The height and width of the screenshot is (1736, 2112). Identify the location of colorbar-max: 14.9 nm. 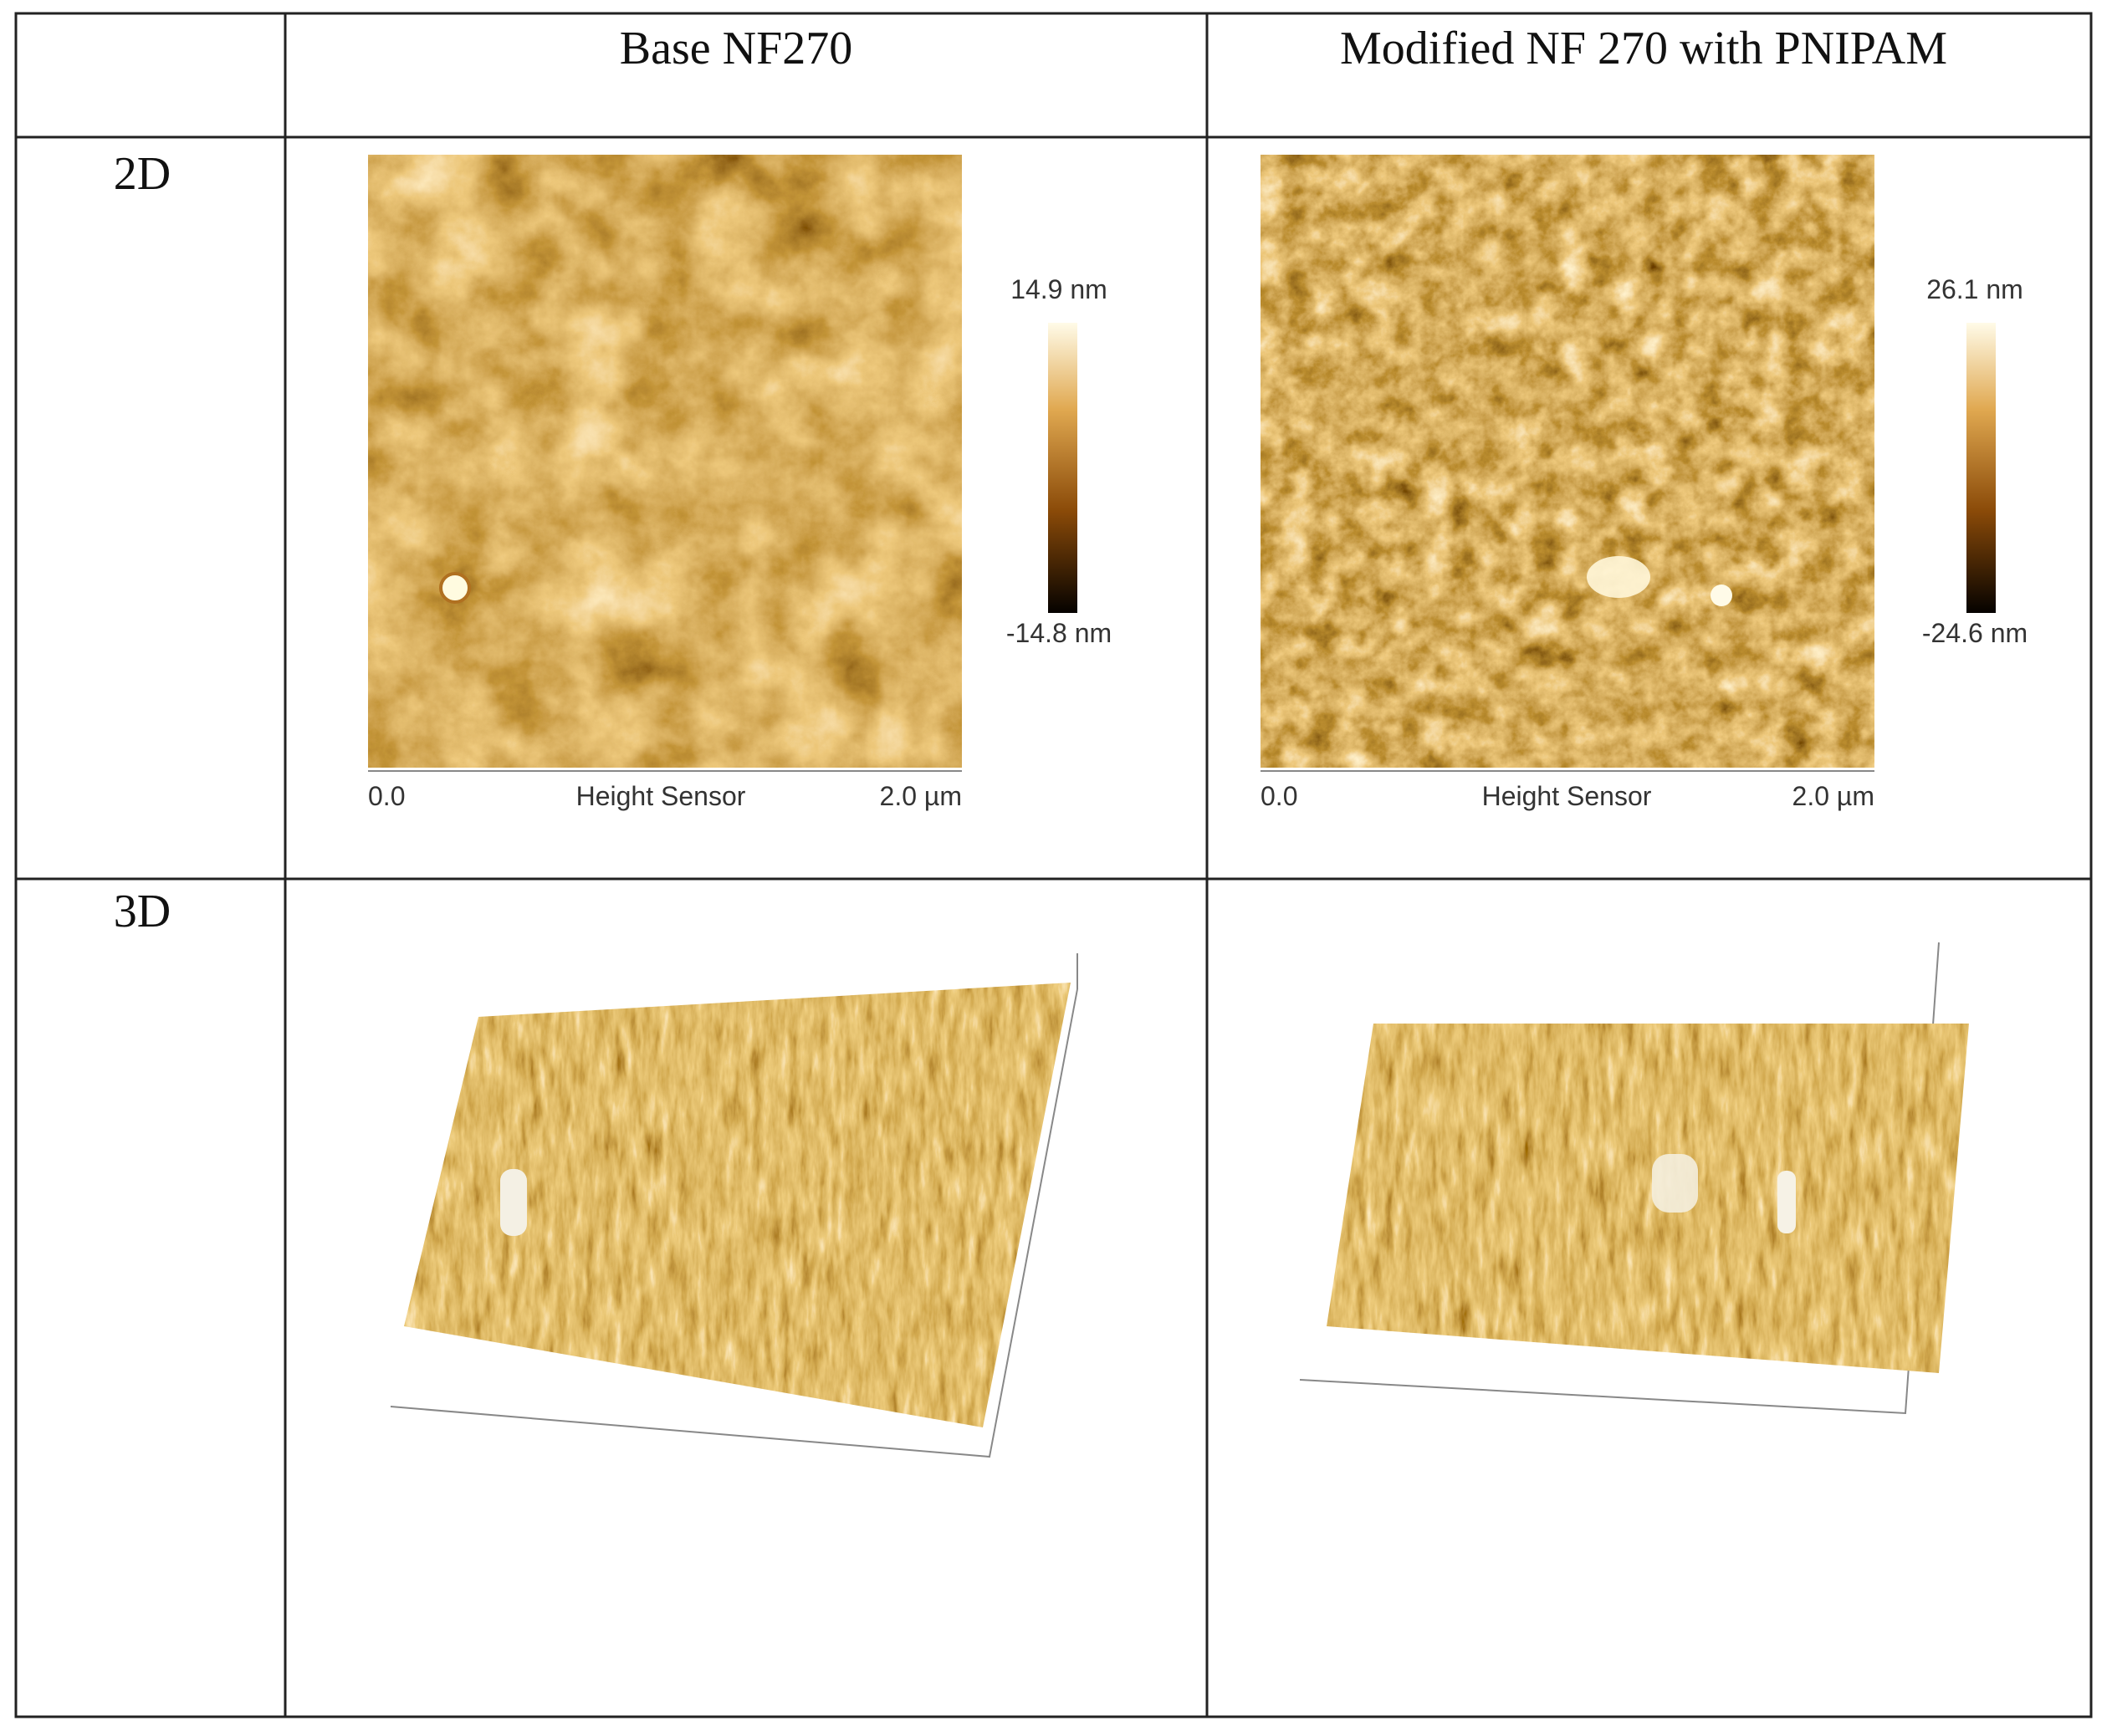
(1058, 289).